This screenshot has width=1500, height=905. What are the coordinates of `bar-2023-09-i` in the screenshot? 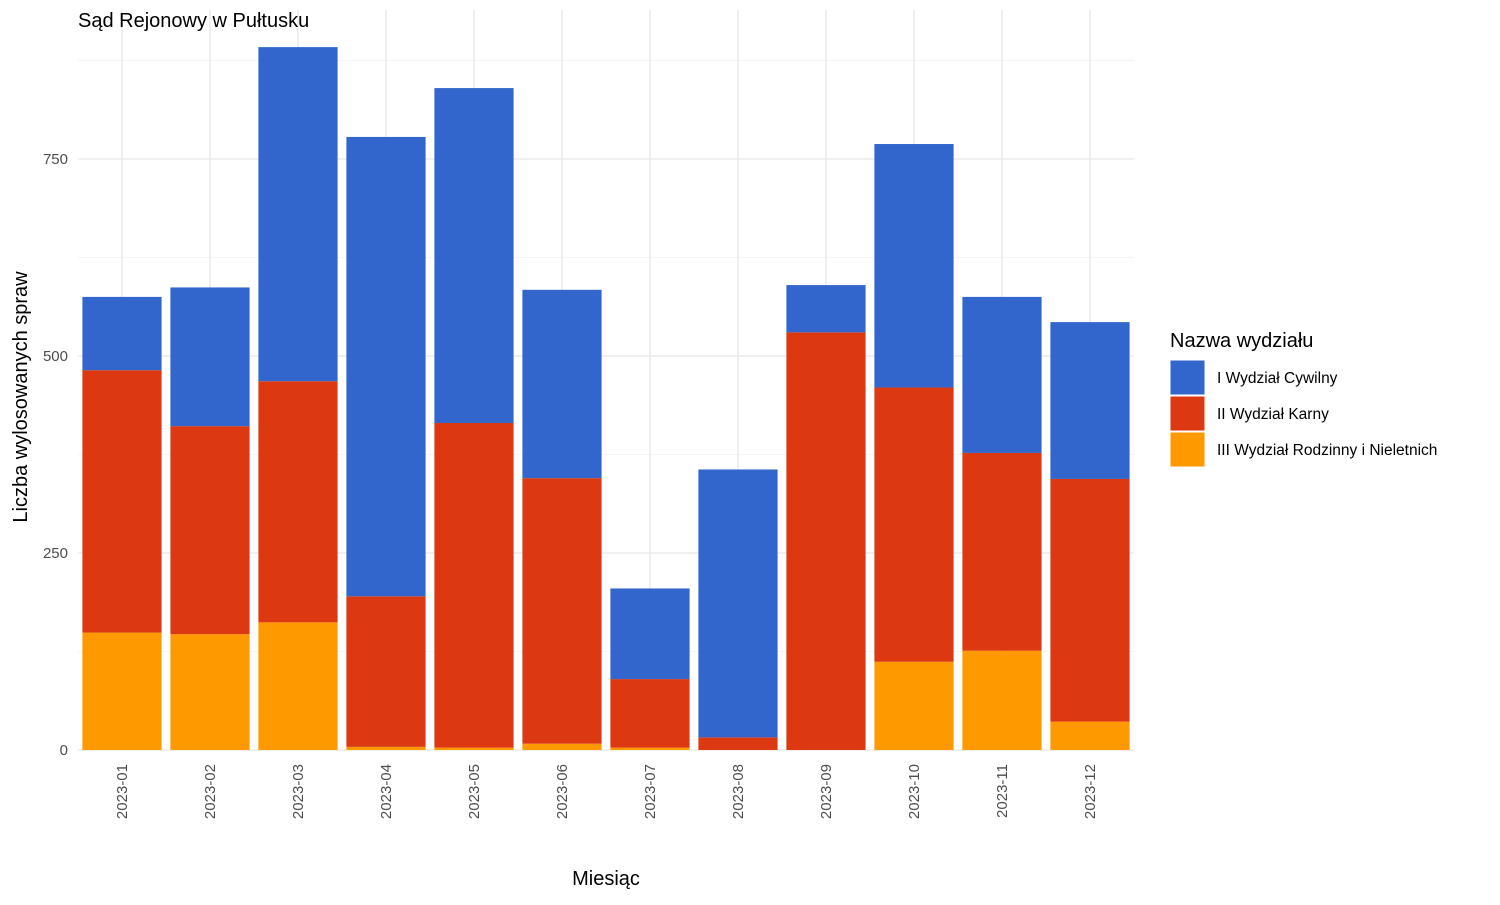 It's located at (826, 309).